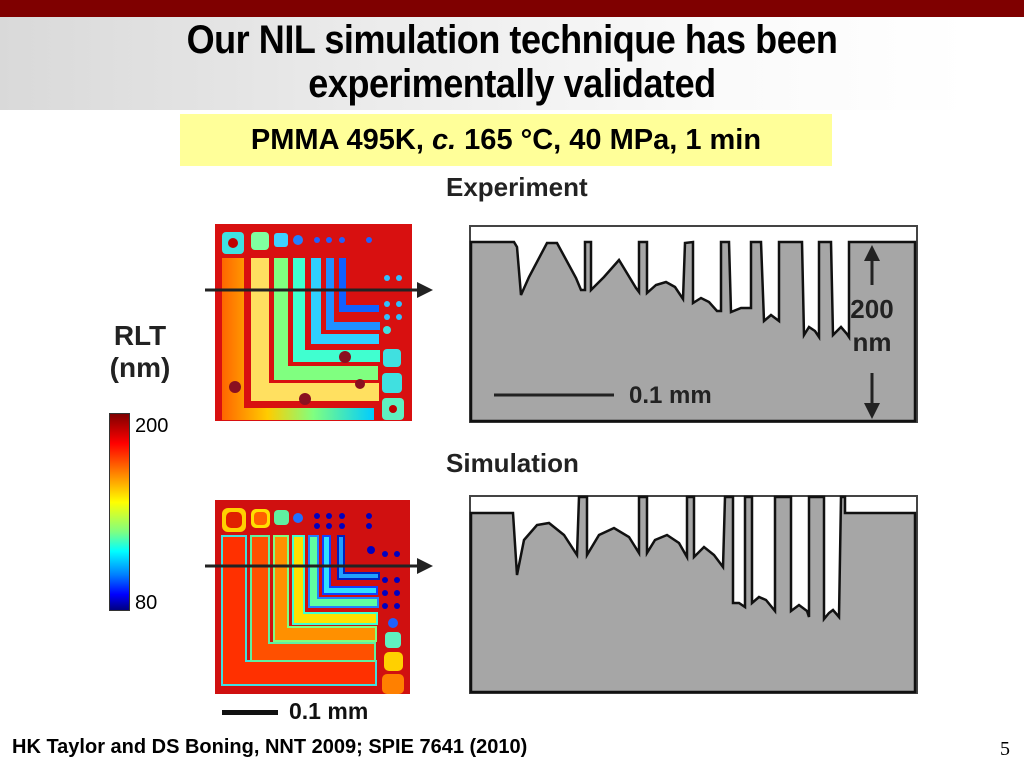 Image resolution: width=1024 pixels, height=768 pixels. Describe the element at coordinates (1005, 749) in the screenshot. I see `page-number: 5` at that location.